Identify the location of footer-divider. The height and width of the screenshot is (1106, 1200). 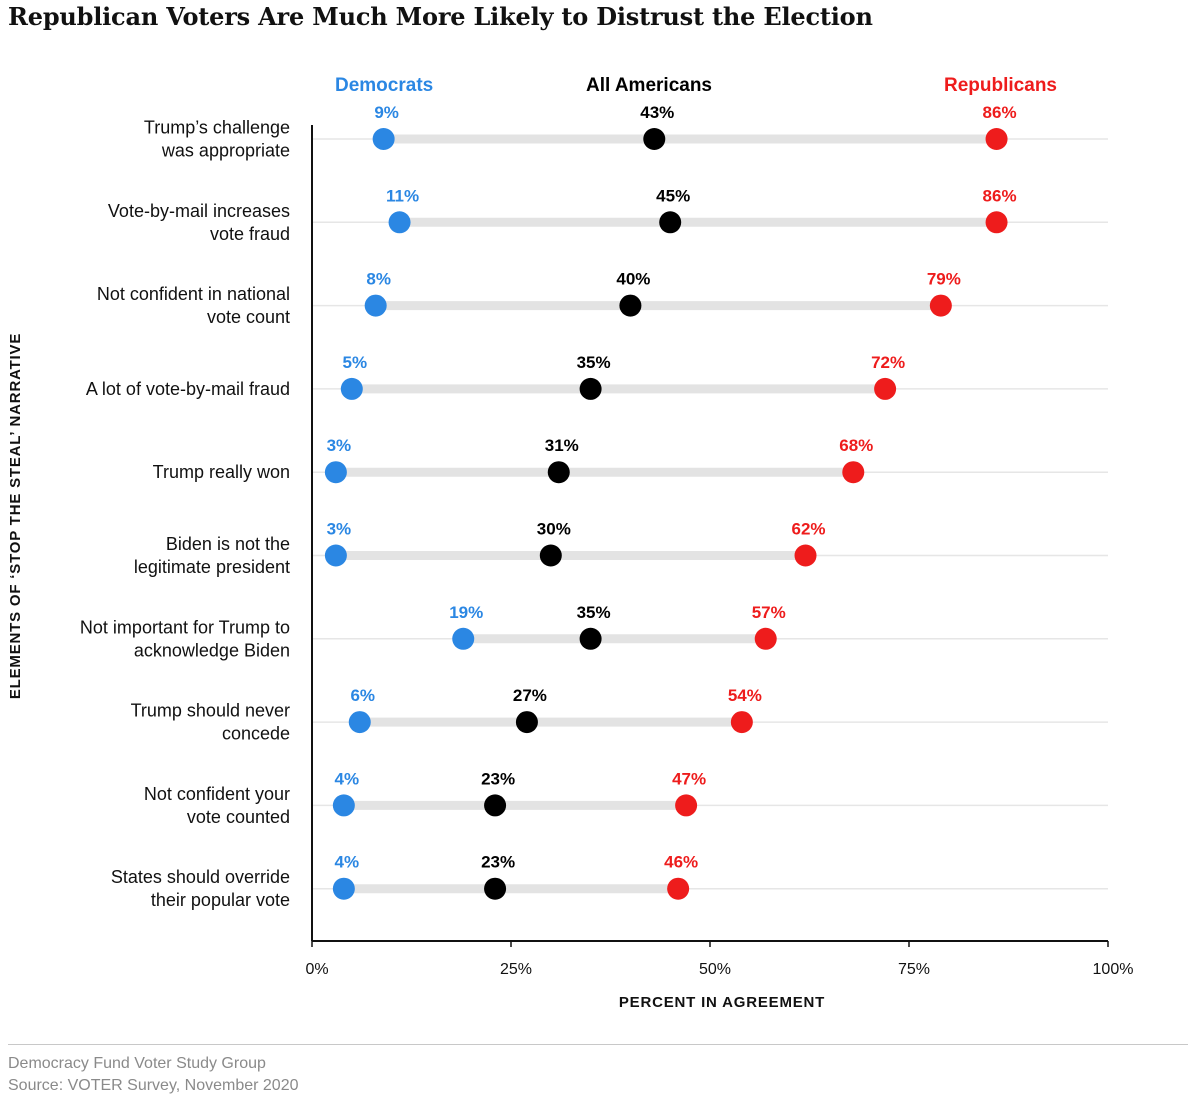
(598, 1044).